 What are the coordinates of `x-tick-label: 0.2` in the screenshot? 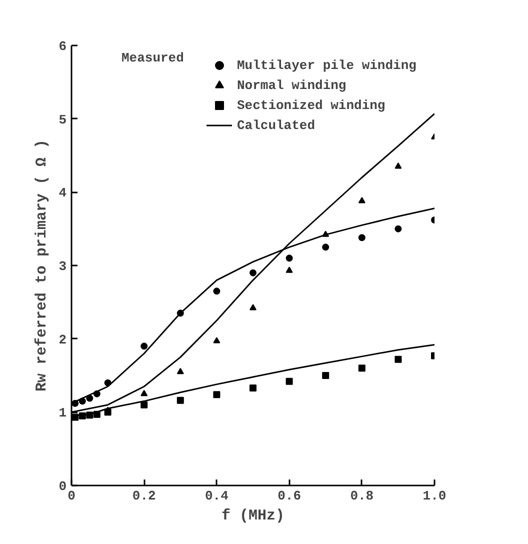 It's located at (144, 496).